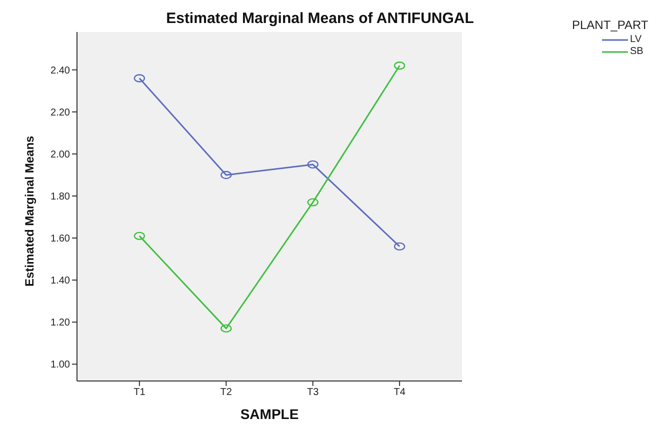 This screenshot has height=427, width=672. Describe the element at coordinates (637, 52) in the screenshot. I see `legend-label: SB` at that location.